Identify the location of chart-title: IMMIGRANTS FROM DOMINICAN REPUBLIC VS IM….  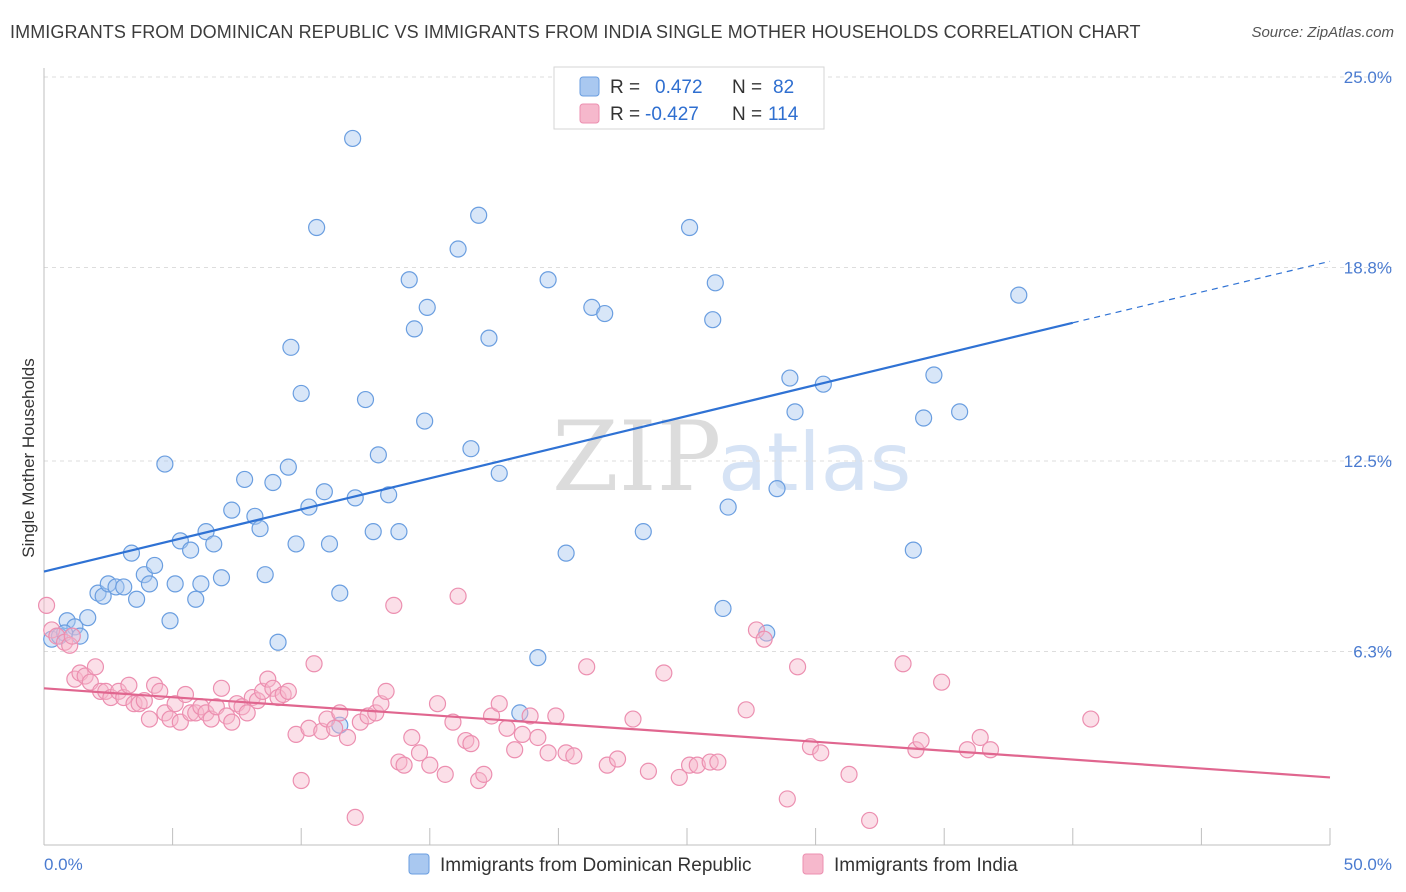
(575, 32).